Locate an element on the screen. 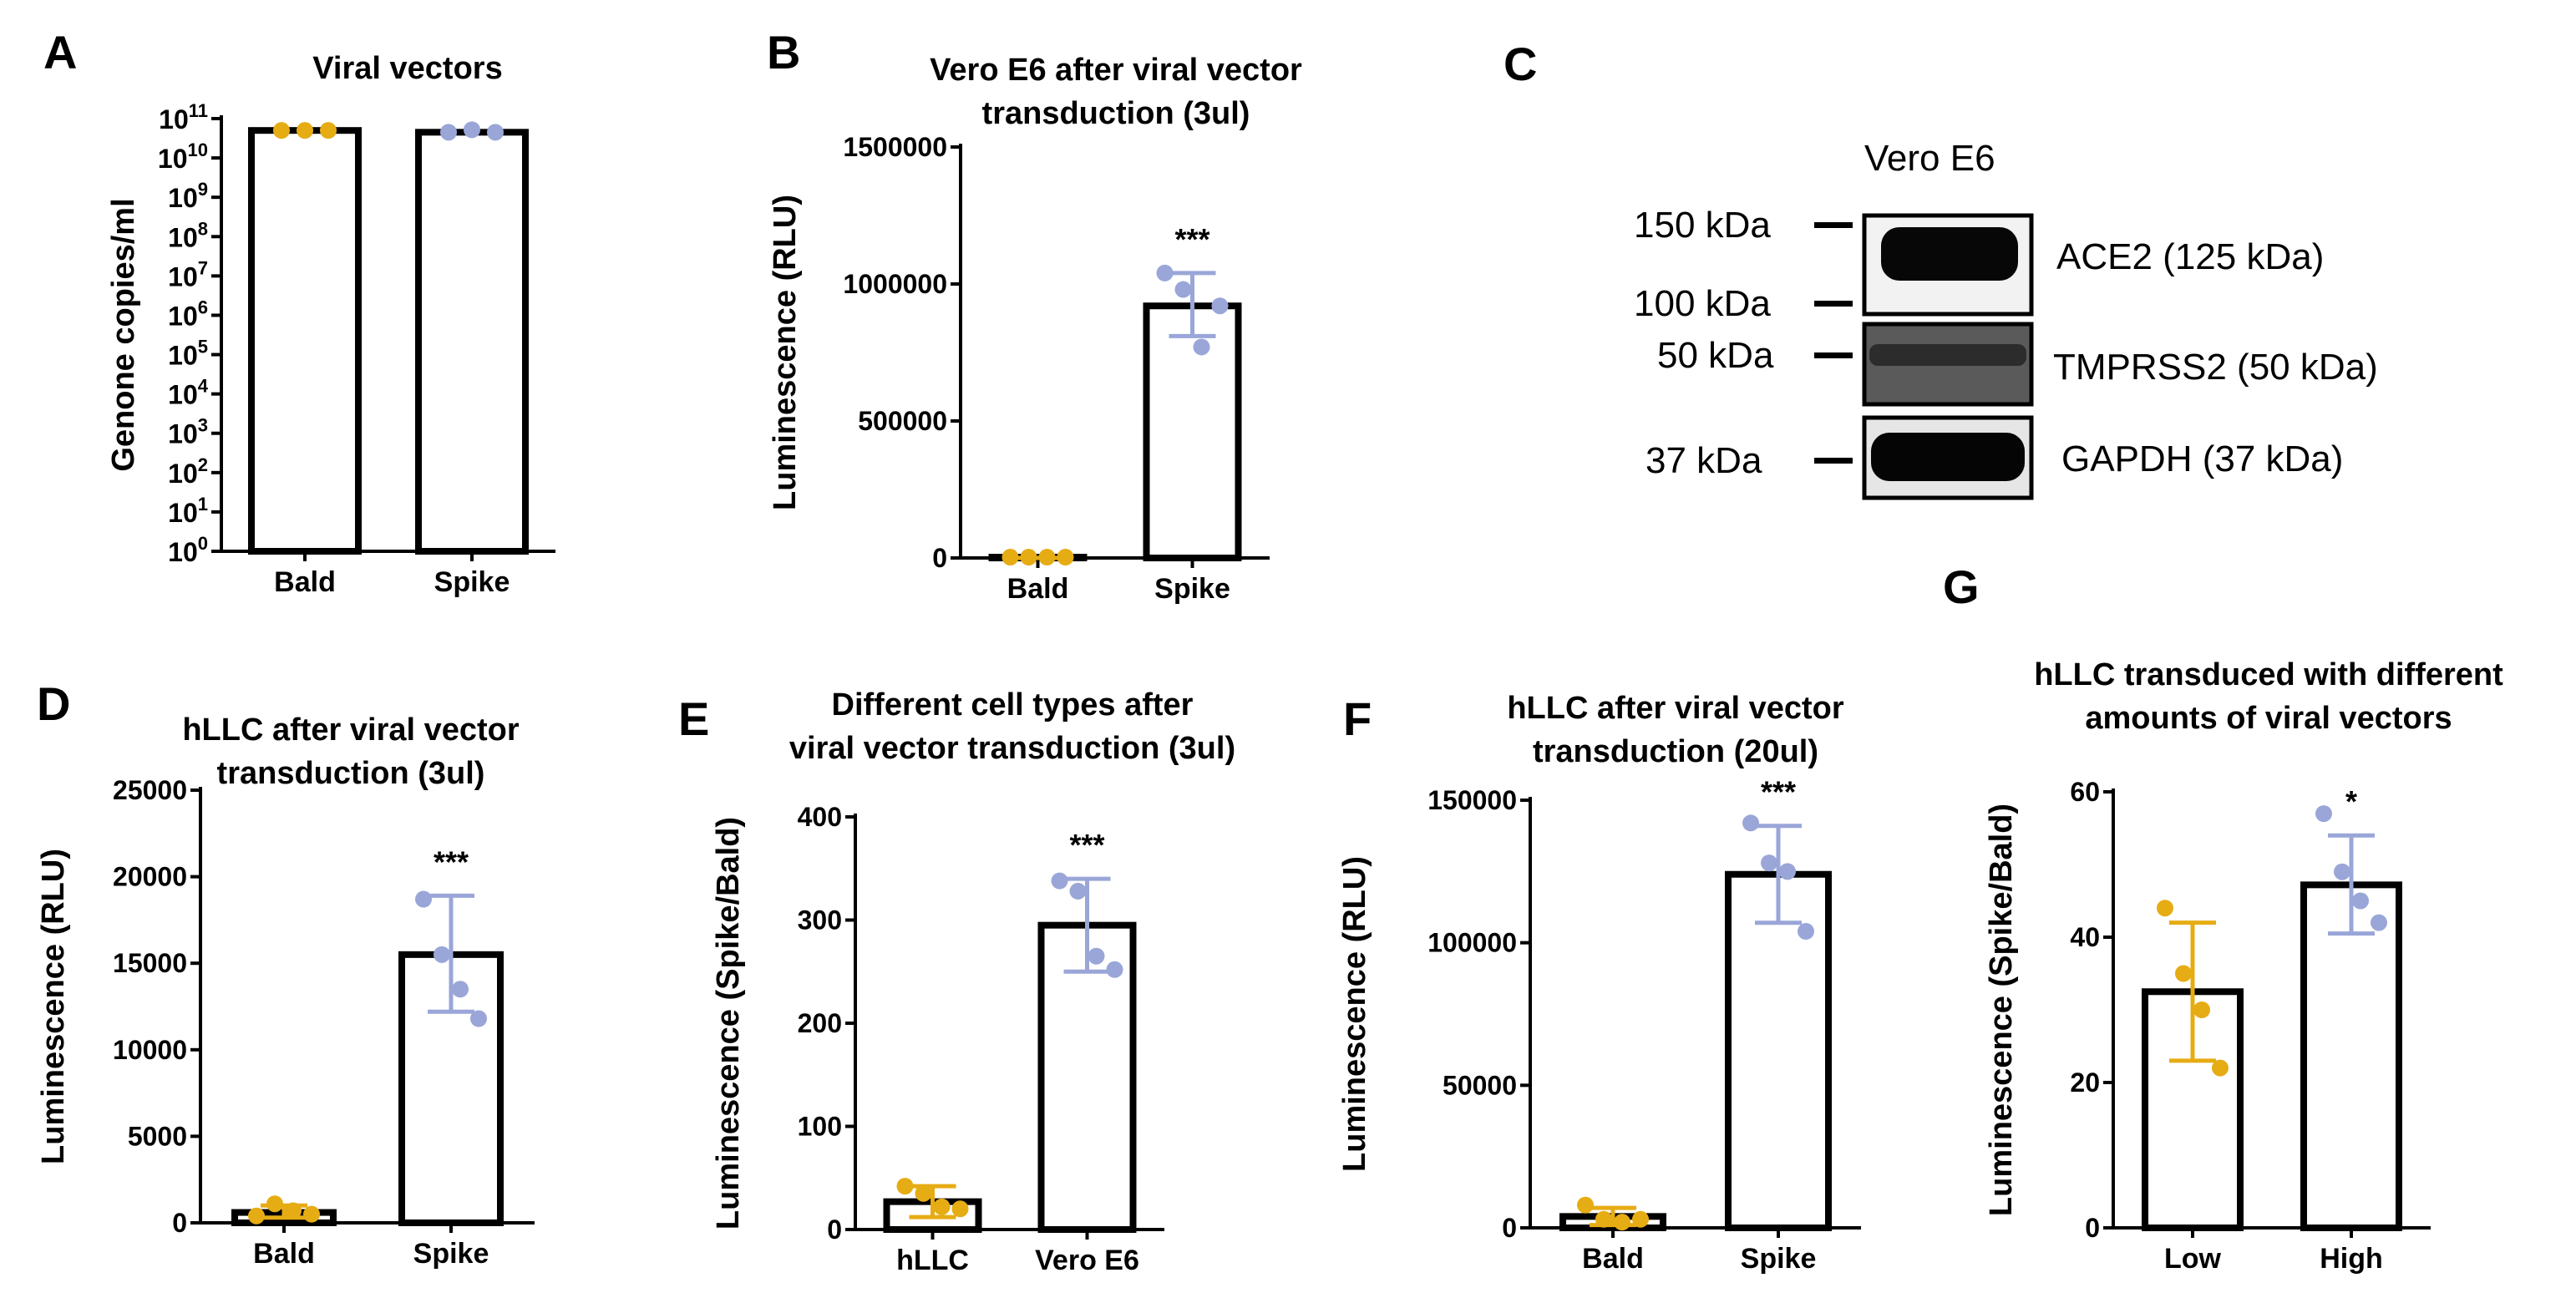  panel-letter-a: A is located at coordinates (60, 53).